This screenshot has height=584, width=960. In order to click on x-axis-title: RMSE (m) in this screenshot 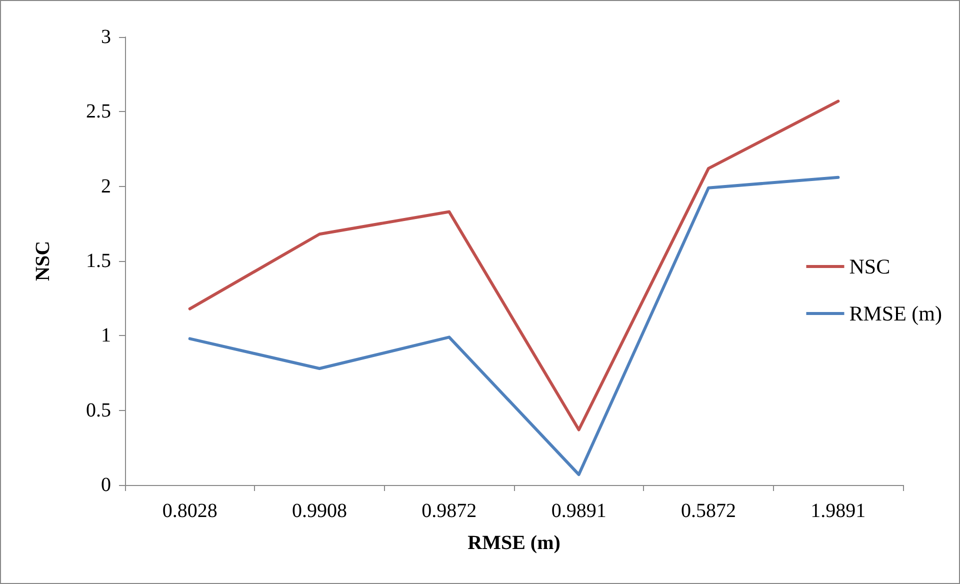, I will do `click(514, 543)`.